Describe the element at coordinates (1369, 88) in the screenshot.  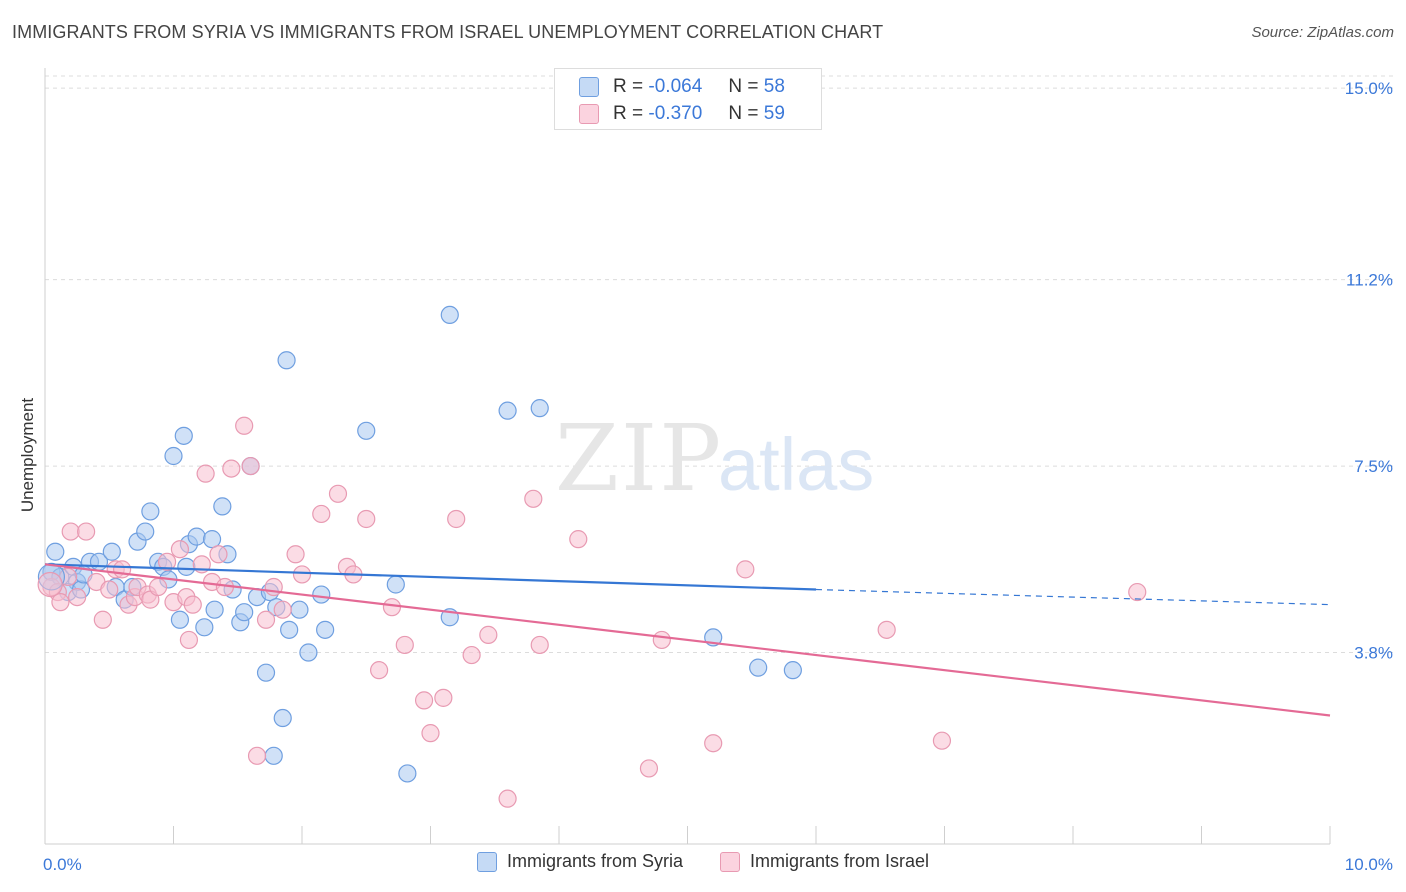
I see `y-tick-label: 15.0%` at that location.